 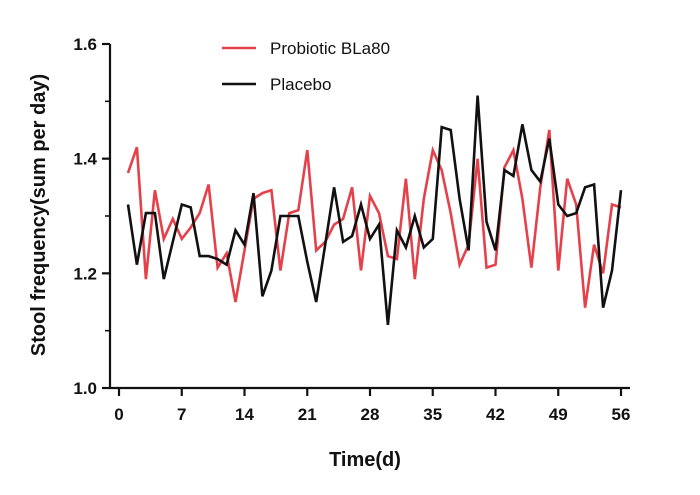 I want to click on x-tick-label: 56, so click(x=621, y=414).